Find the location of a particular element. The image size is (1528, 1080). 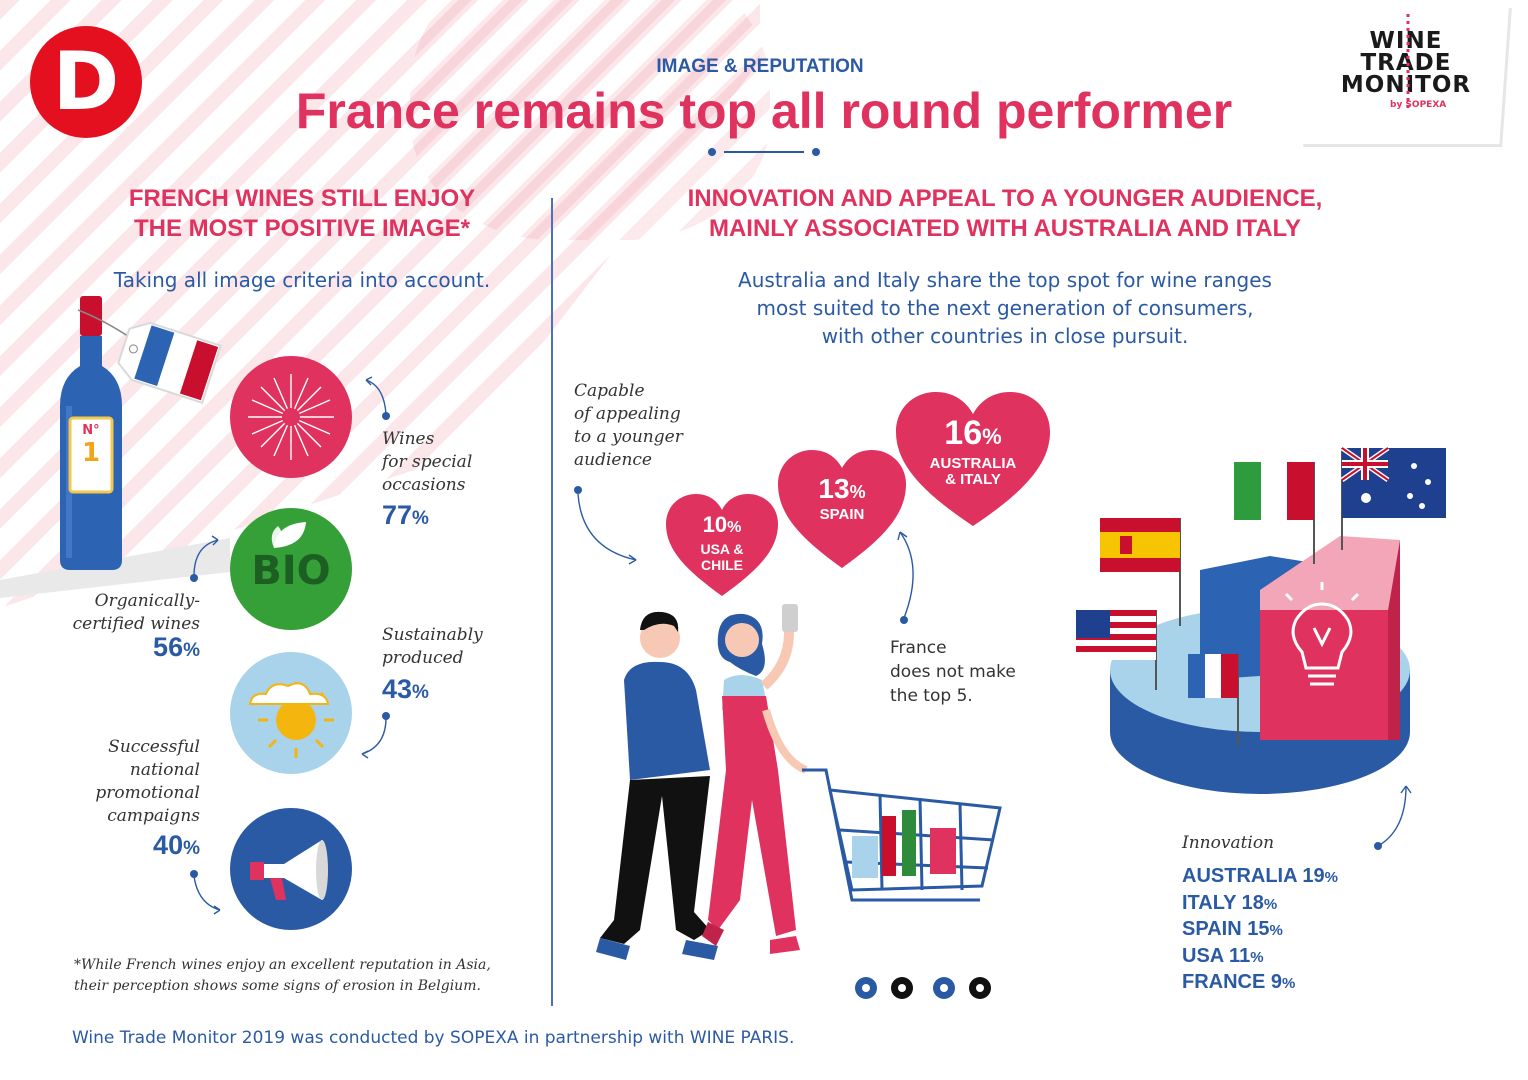

sustainable-value: 43% is located at coordinates (405, 689).